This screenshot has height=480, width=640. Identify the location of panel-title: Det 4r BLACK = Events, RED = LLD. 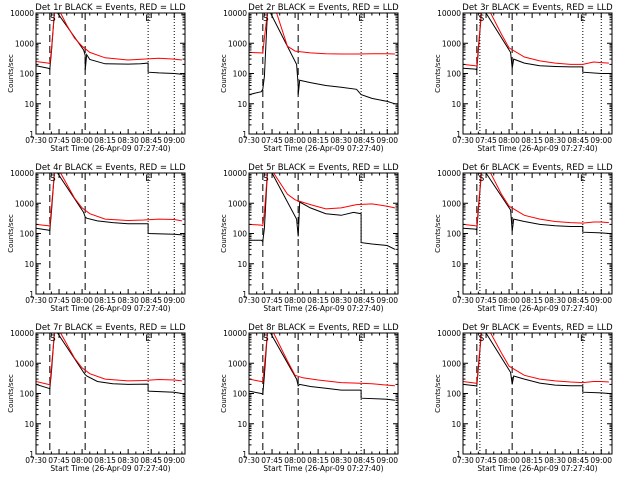
(110, 168).